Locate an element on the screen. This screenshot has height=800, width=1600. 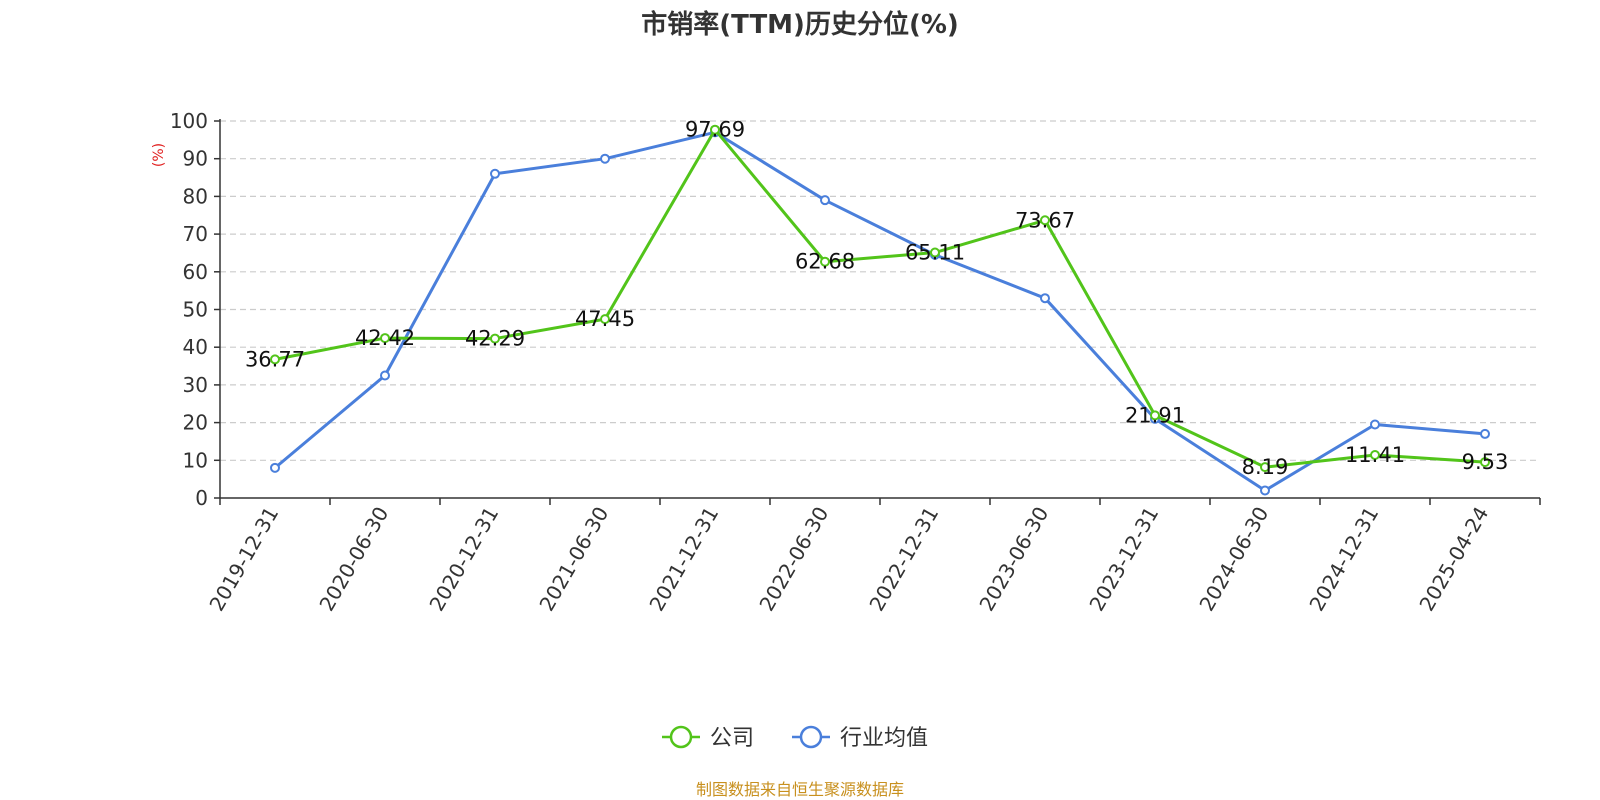
y-tick-label: 100 is located at coordinates (189, 121).